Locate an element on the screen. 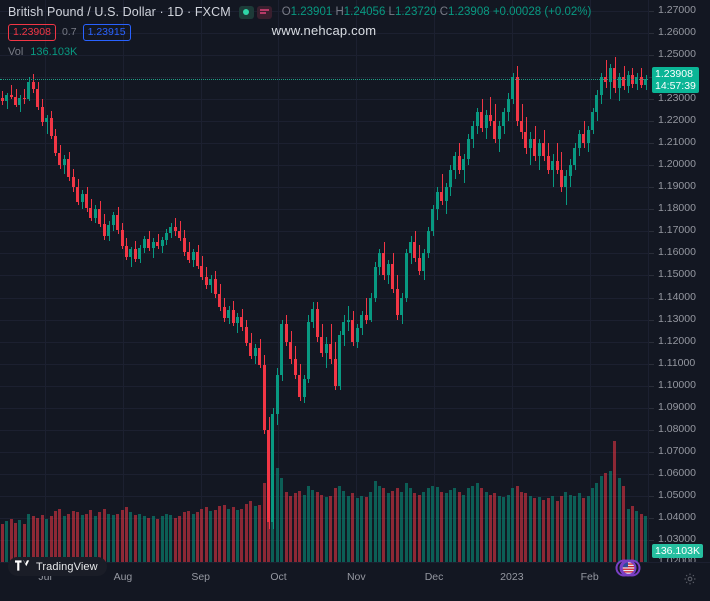 The height and width of the screenshot is (601, 710). price-tick: 1.20000 is located at coordinates (679, 164).